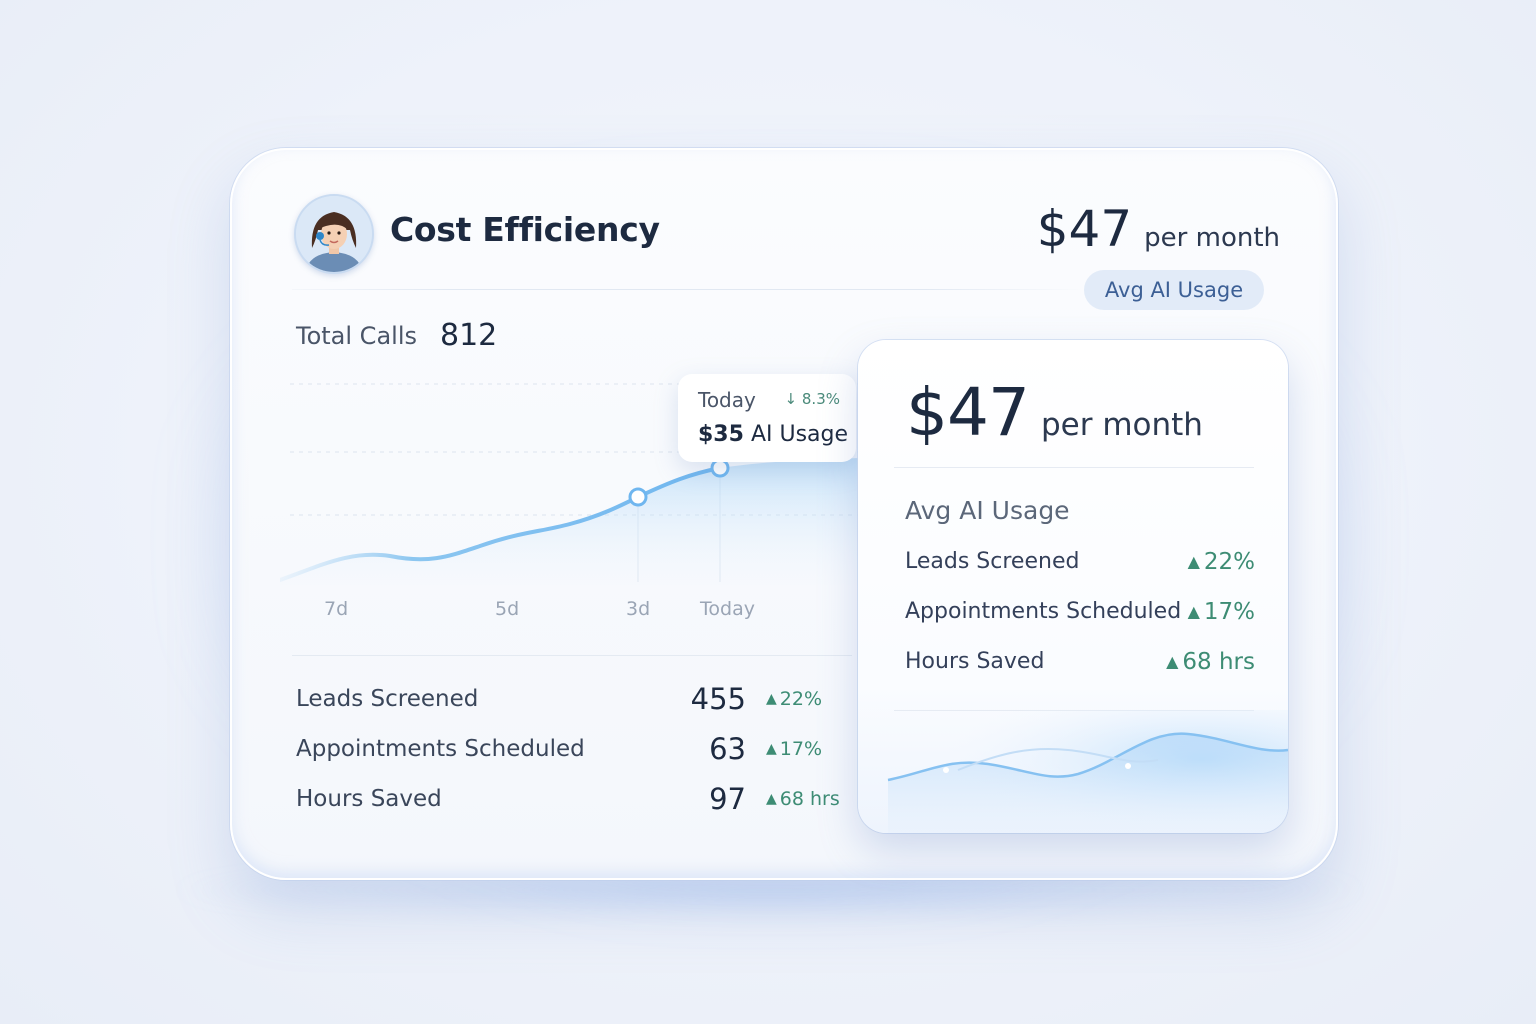 Image resolution: width=1536 pixels, height=1024 pixels. What do you see at coordinates (440, 749) in the screenshot?
I see `stat-label: Appointments Scheduled` at bounding box center [440, 749].